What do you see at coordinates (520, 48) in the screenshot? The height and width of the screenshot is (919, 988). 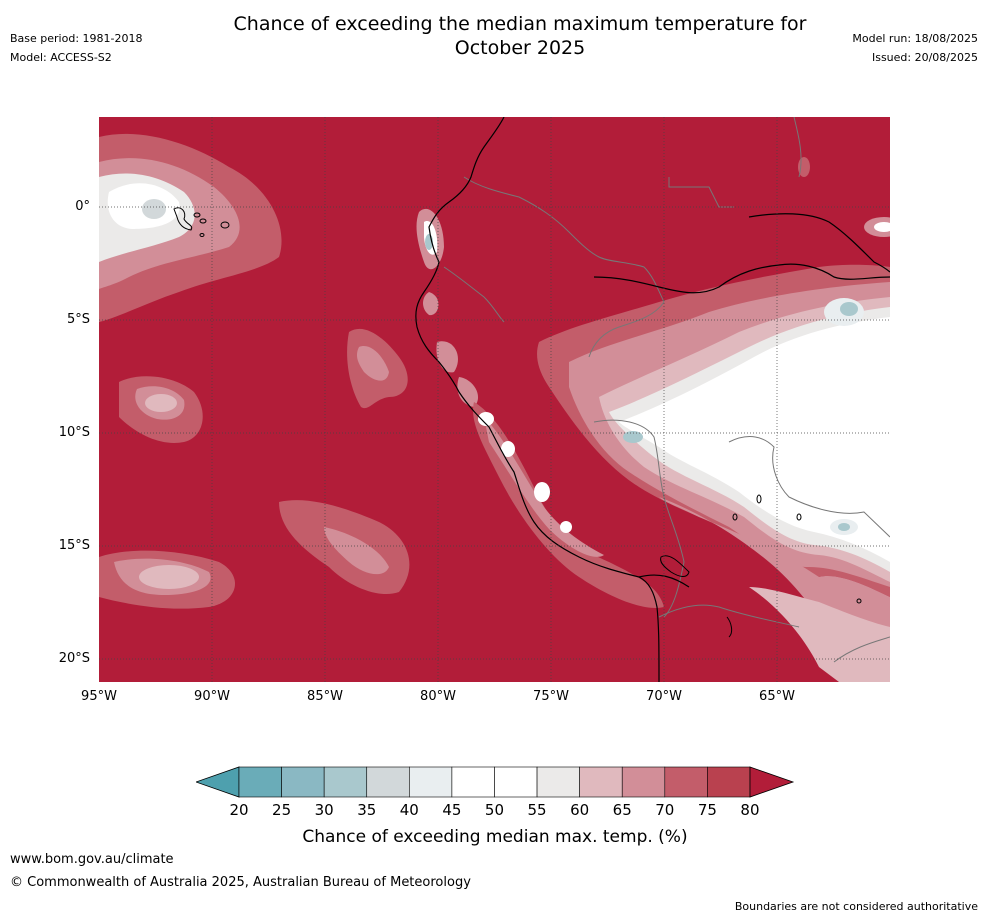 I see `title-line-2: October 2025` at bounding box center [520, 48].